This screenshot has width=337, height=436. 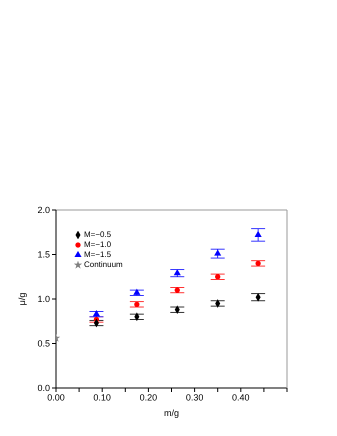 What do you see at coordinates (102, 397) in the screenshot?
I see `x-tick-label: 0.10` at bounding box center [102, 397].